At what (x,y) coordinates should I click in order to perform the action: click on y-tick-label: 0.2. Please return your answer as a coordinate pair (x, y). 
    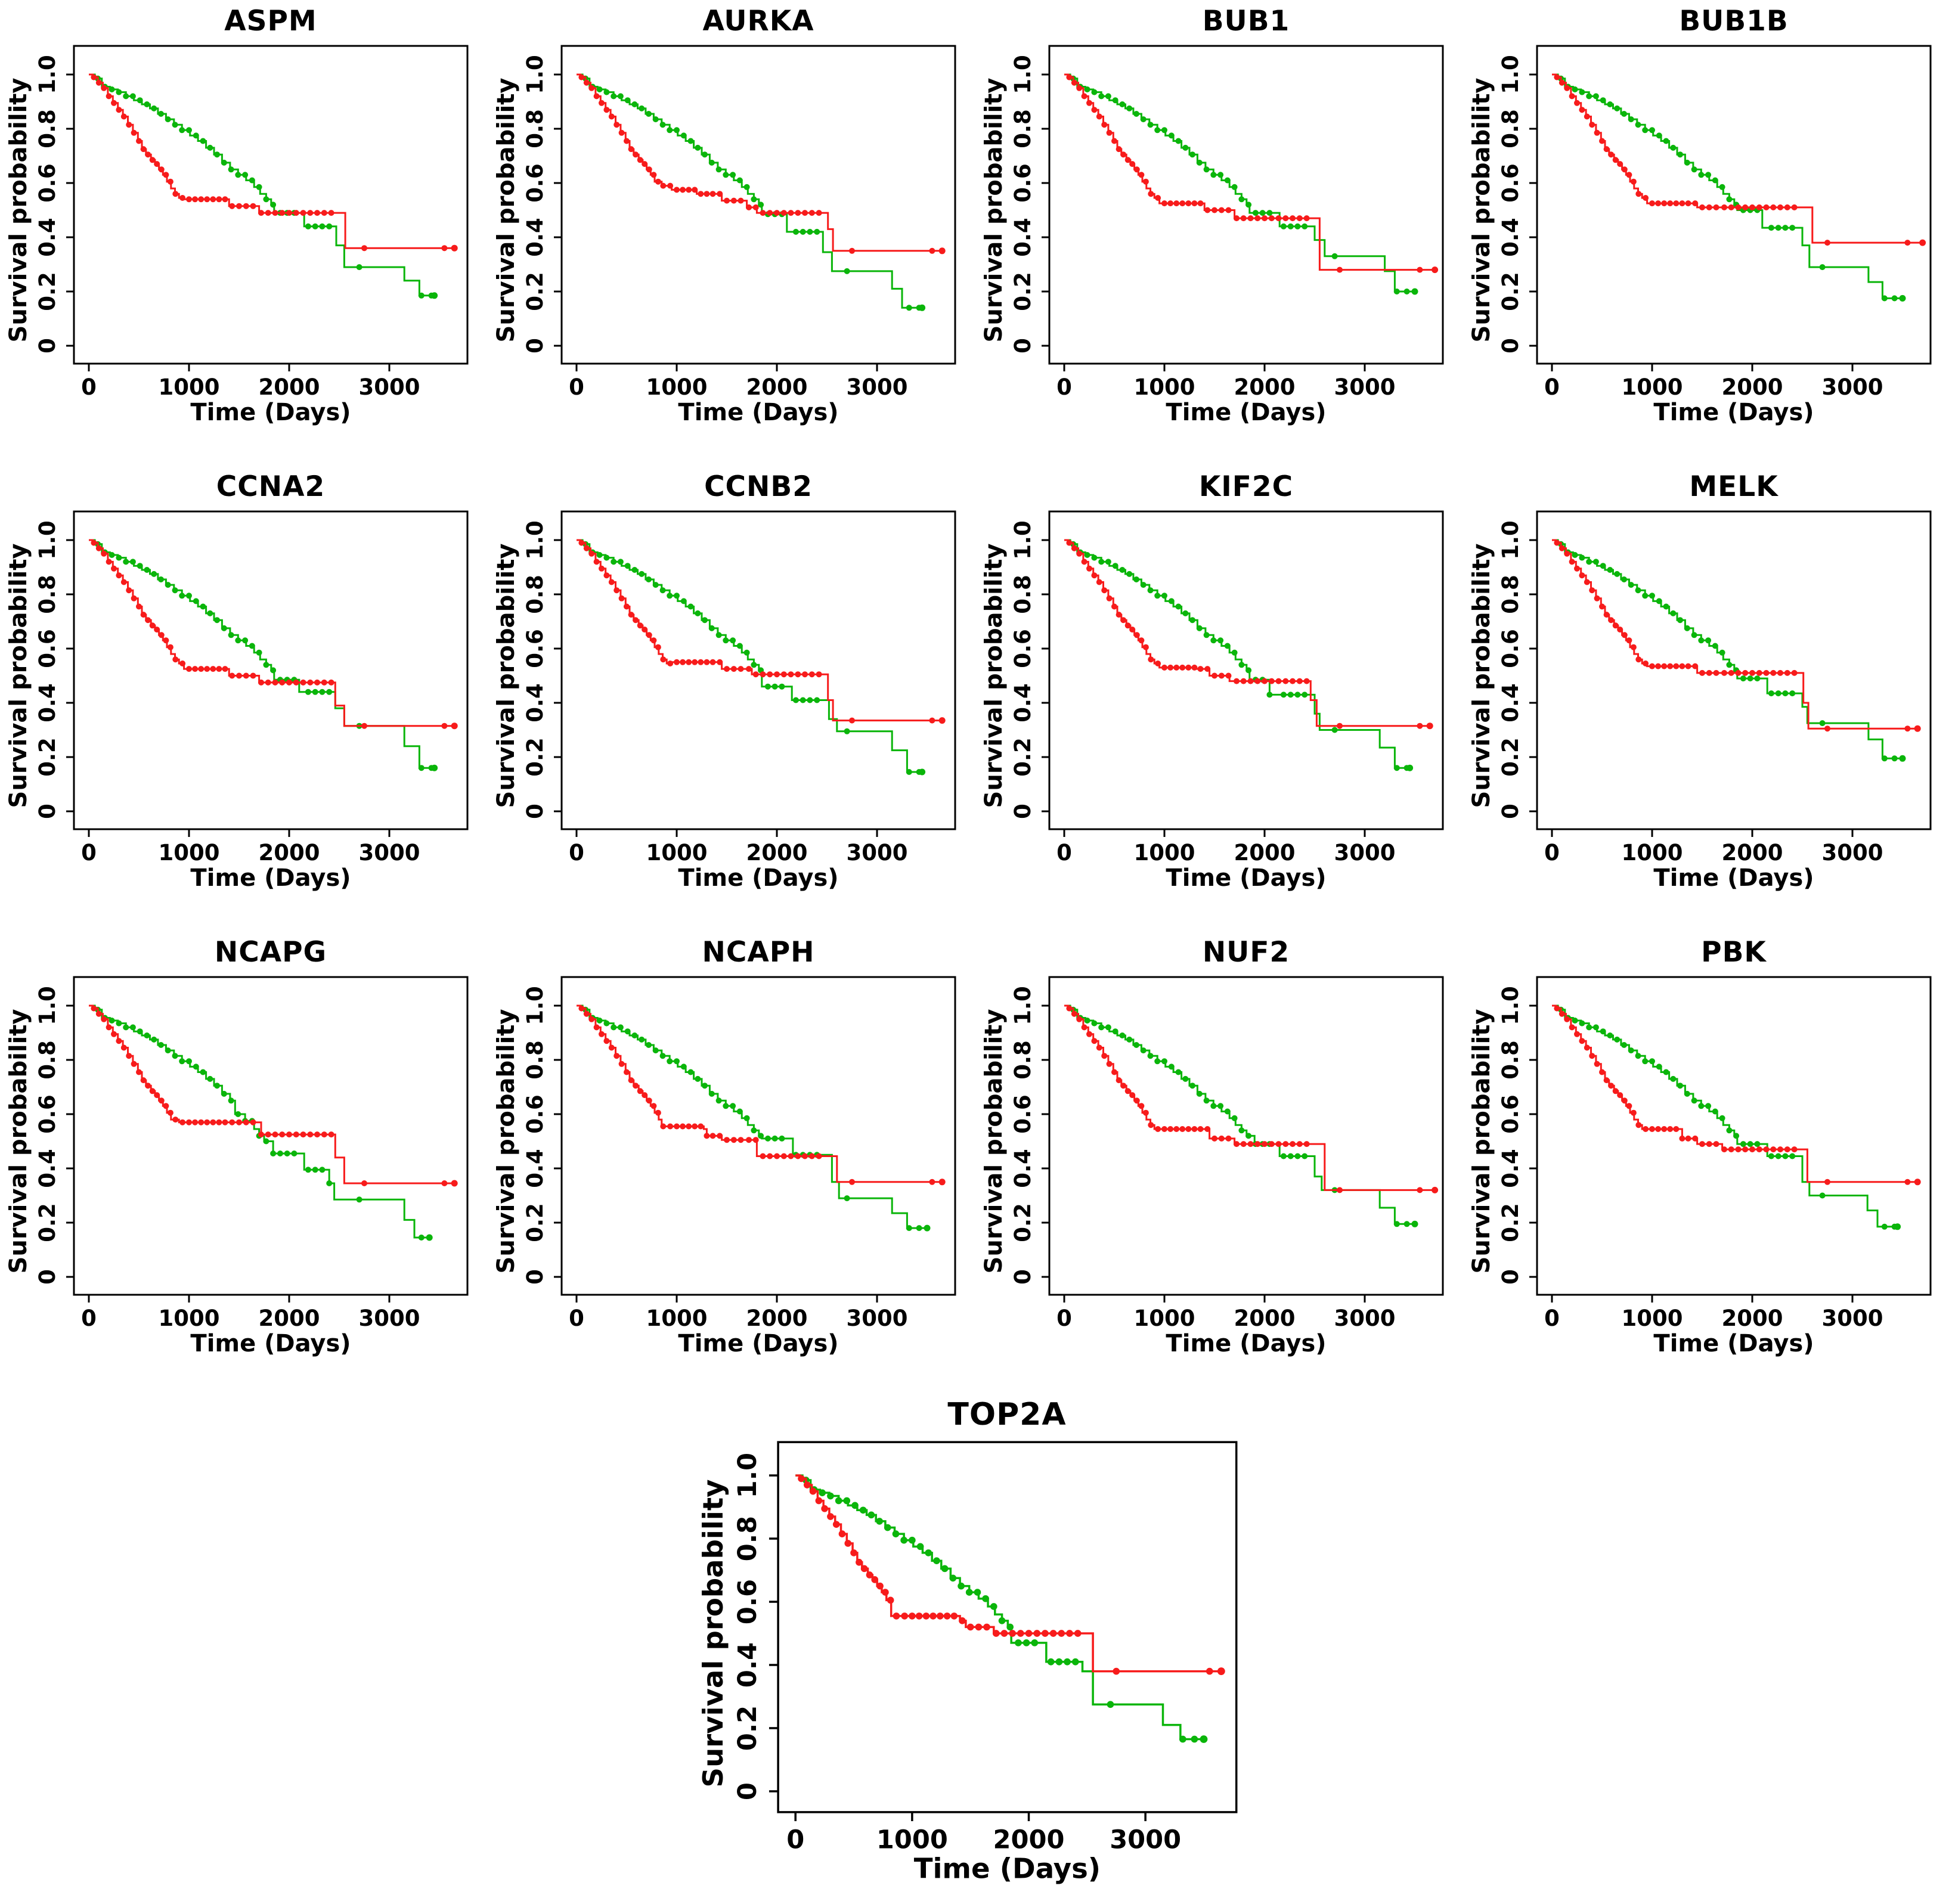
    Looking at the image, I should click on (1023, 291).